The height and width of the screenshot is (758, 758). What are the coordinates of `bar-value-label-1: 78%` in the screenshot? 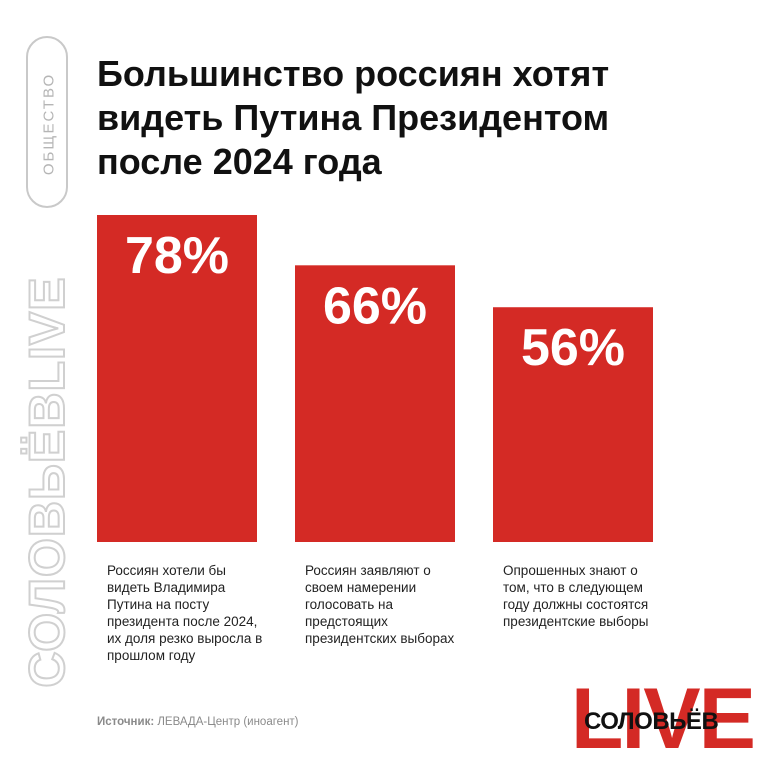 It's located at (177, 256).